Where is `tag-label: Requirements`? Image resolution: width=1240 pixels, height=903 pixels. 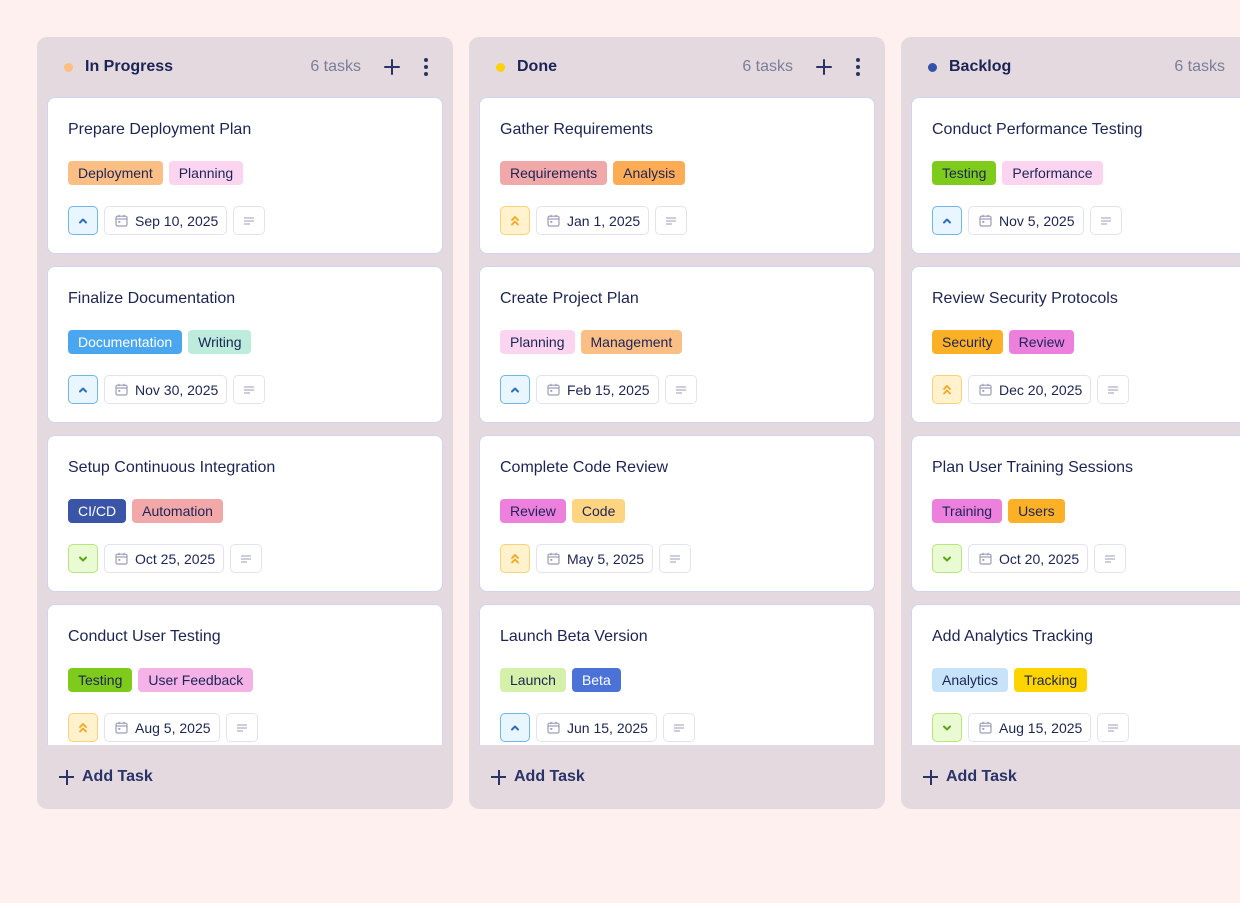 tag-label: Requirements is located at coordinates (554, 173).